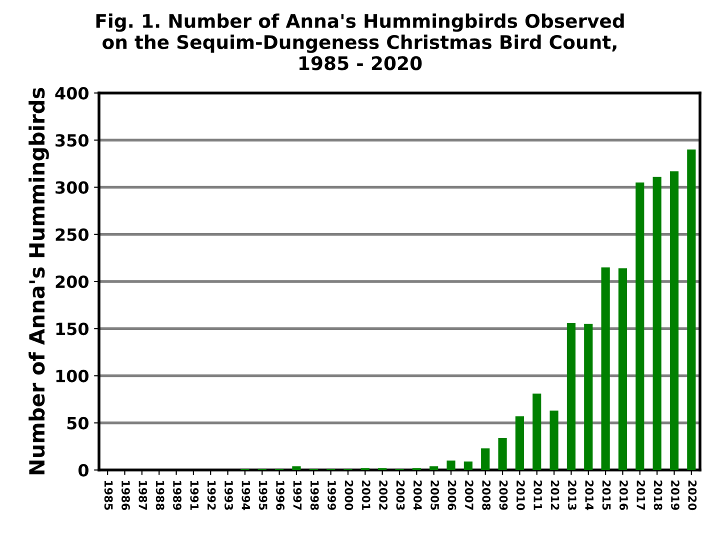  What do you see at coordinates (349, 495) in the screenshot?
I see `x-tick-label: 2000` at bounding box center [349, 495].